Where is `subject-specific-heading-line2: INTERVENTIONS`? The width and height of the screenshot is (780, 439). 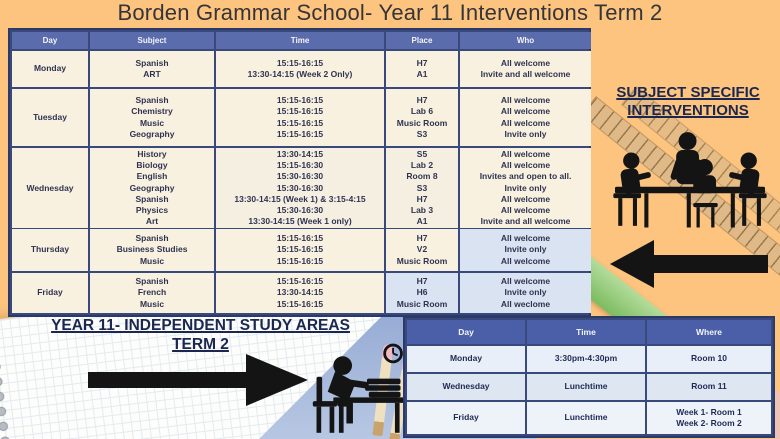 subject-specific-heading-line2: INTERVENTIONS is located at coordinates (688, 110).